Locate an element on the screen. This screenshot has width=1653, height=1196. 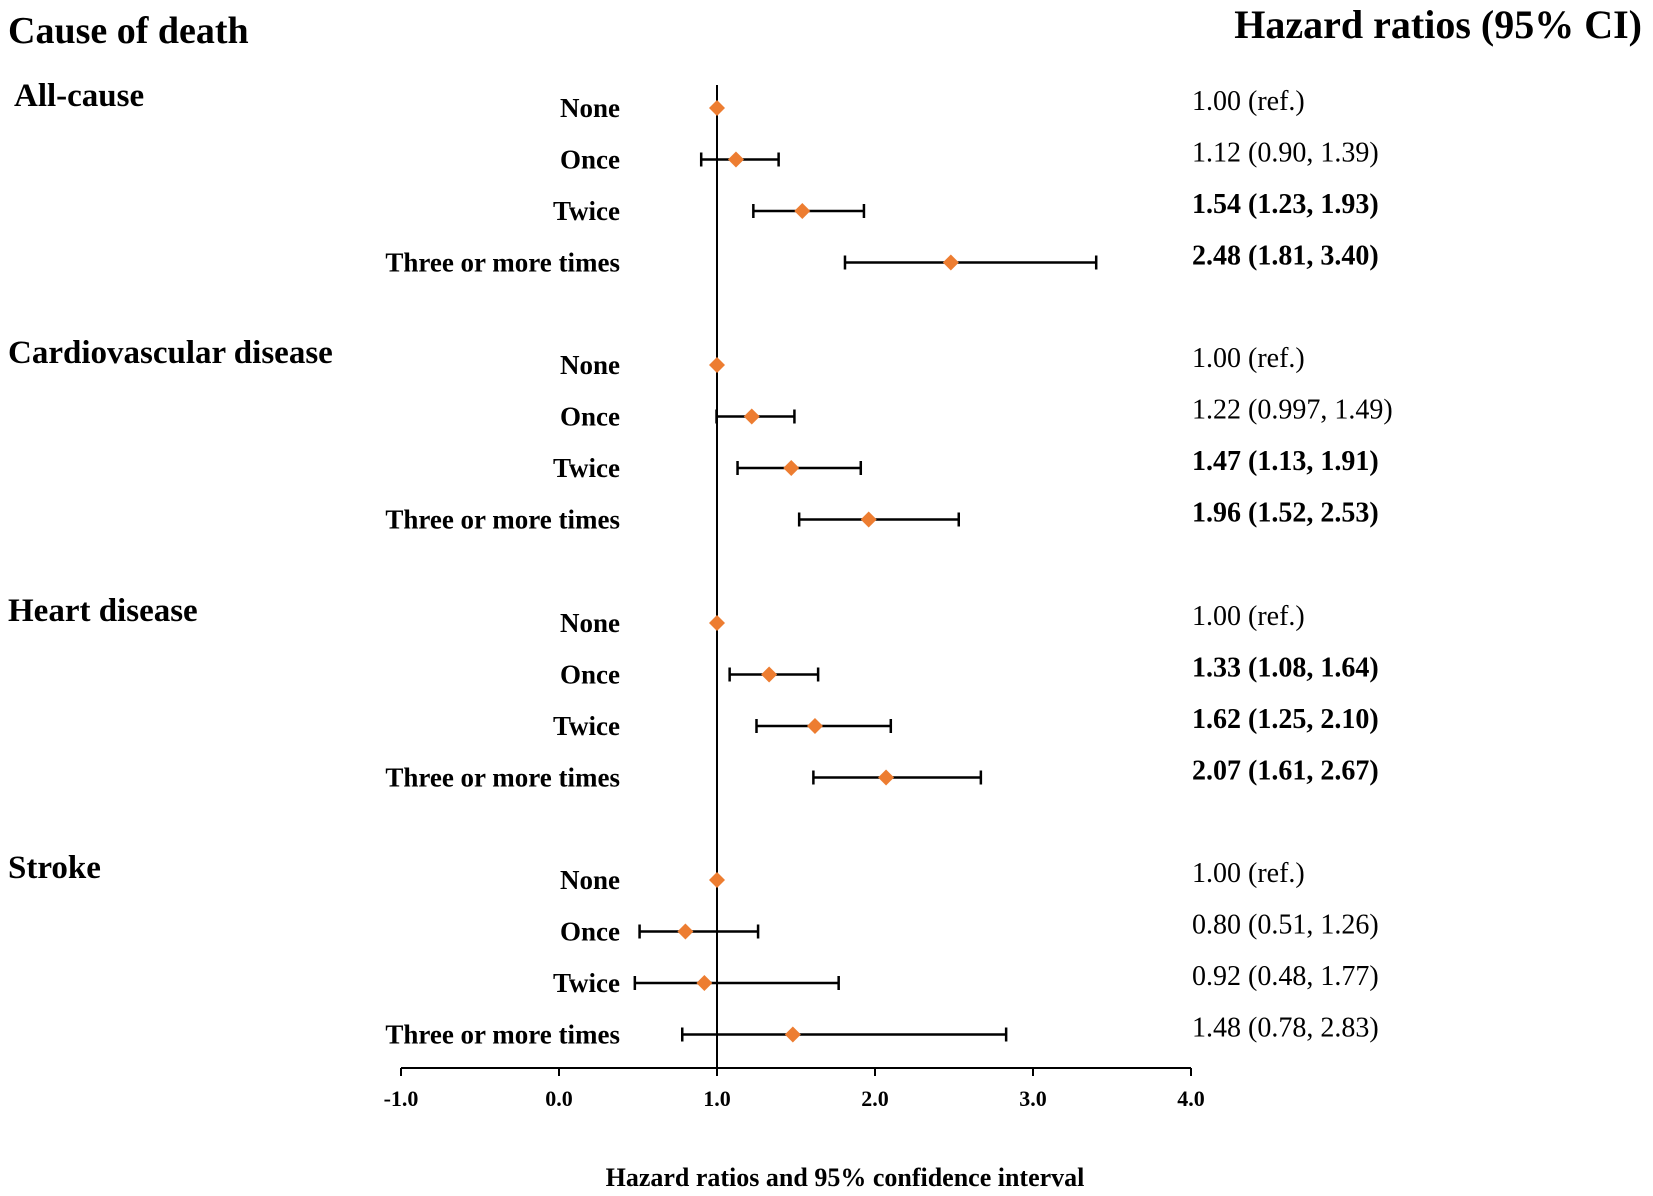
hr-value: 1.54 (1.23, 1.93) is located at coordinates (1285, 204).